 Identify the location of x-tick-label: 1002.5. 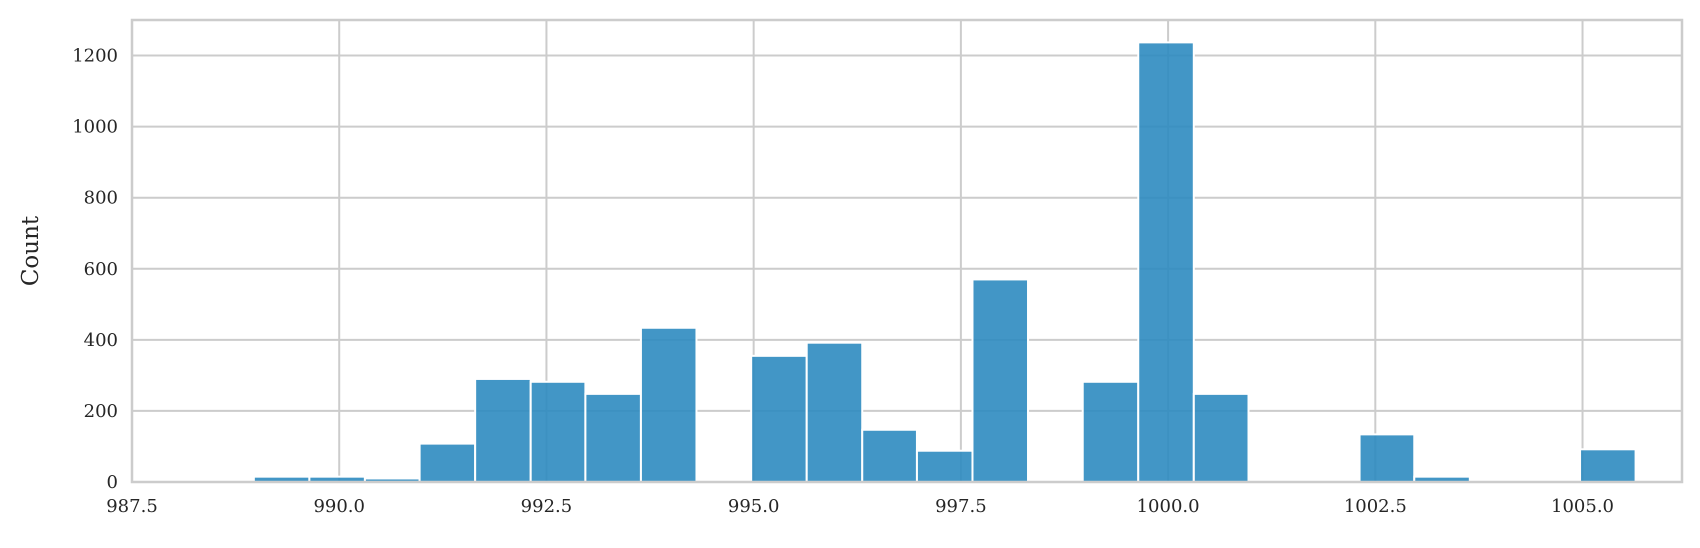
(1375, 506).